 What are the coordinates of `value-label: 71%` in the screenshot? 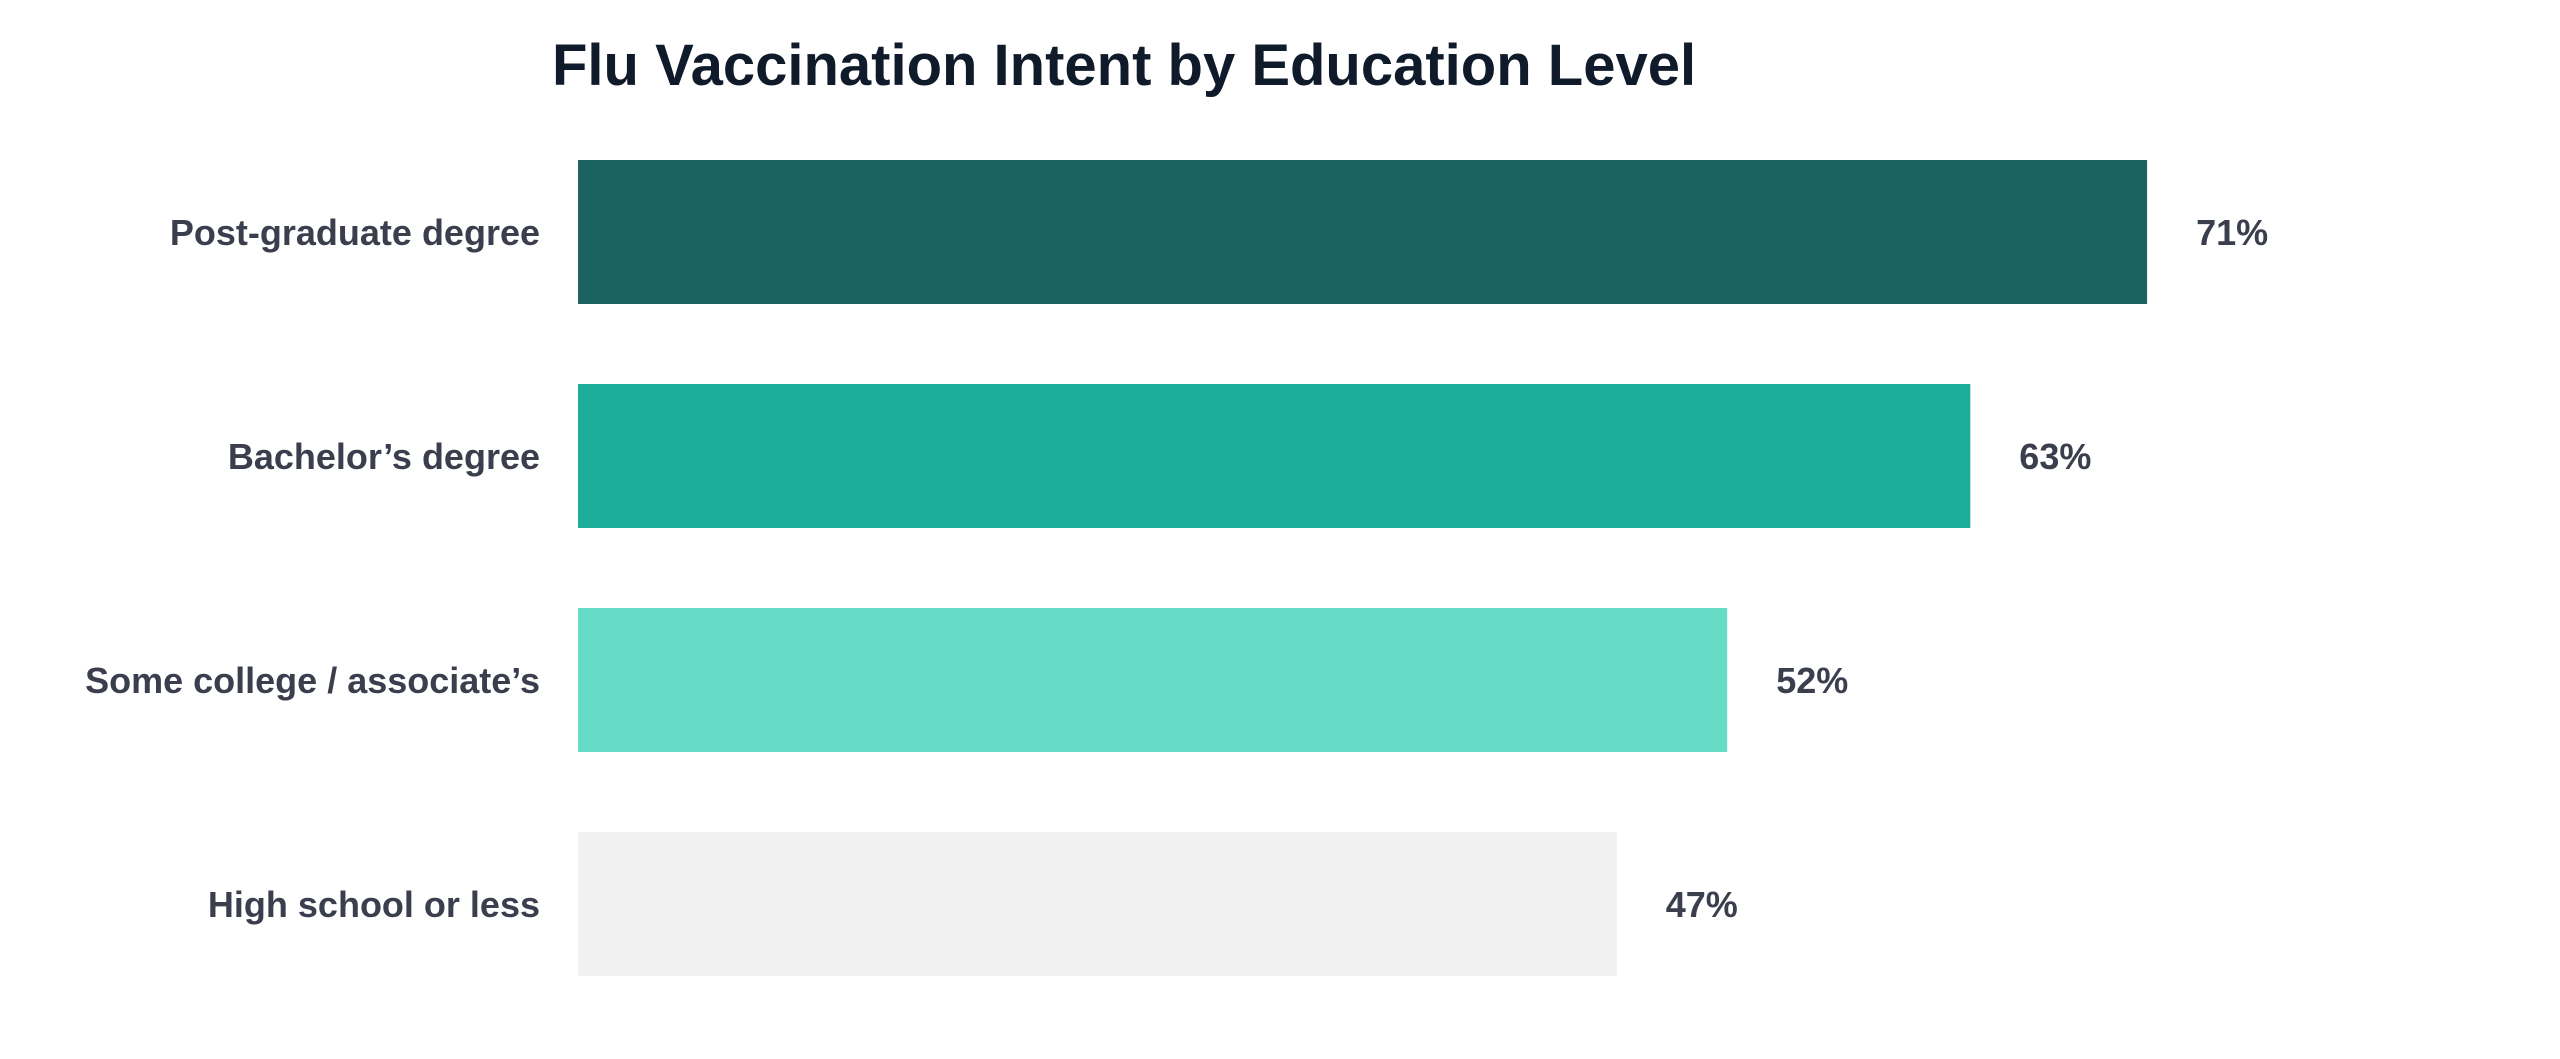 It's located at (2232, 232).